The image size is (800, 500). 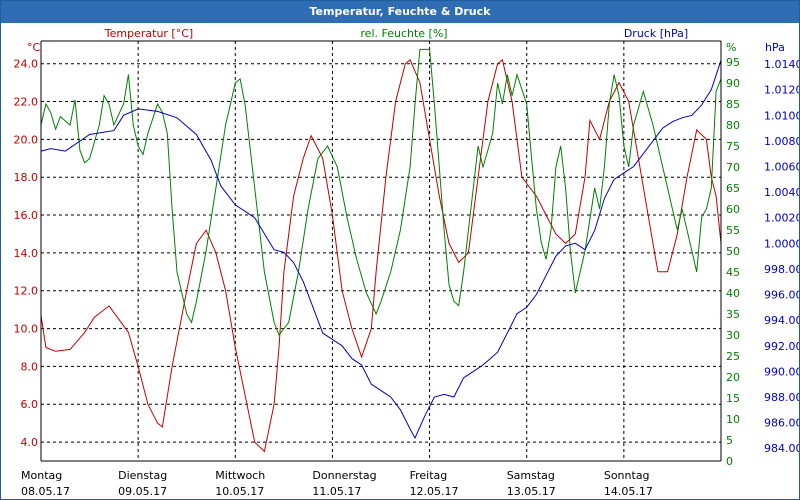 I want to click on x-day-label: Sonntag, so click(x=627, y=475).